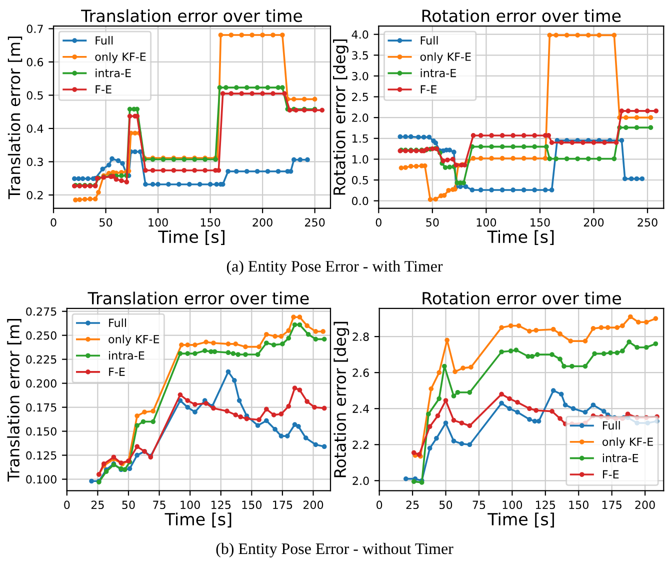  Describe the element at coordinates (35, 128) in the screenshot. I see `y-tick-label: 0.4` at that location.